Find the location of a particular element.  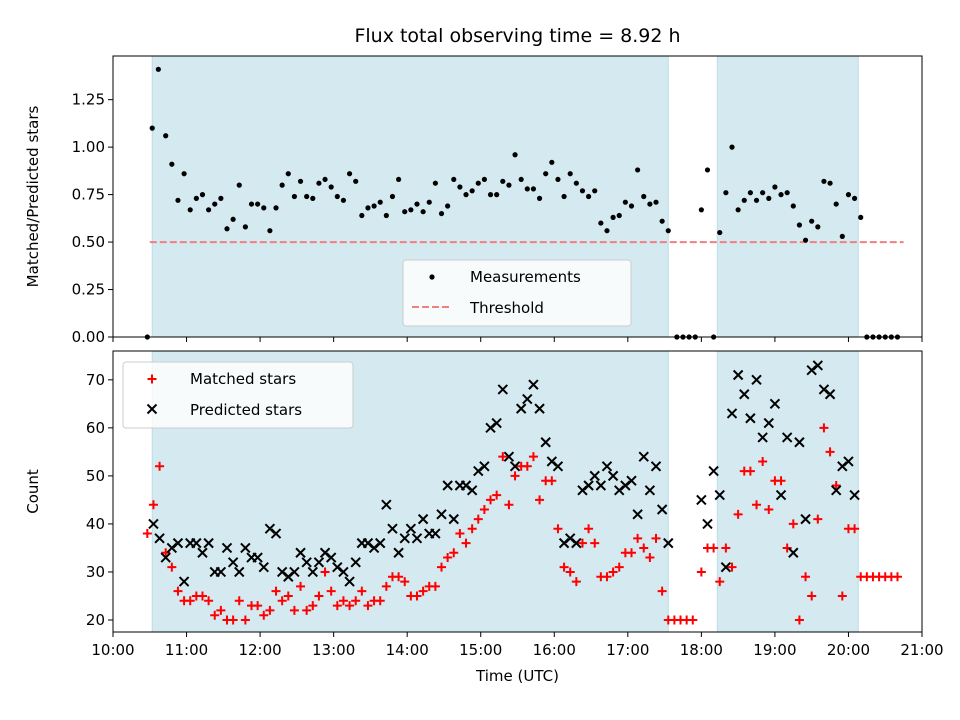

y-tick-label: 40 is located at coordinates (95, 524).